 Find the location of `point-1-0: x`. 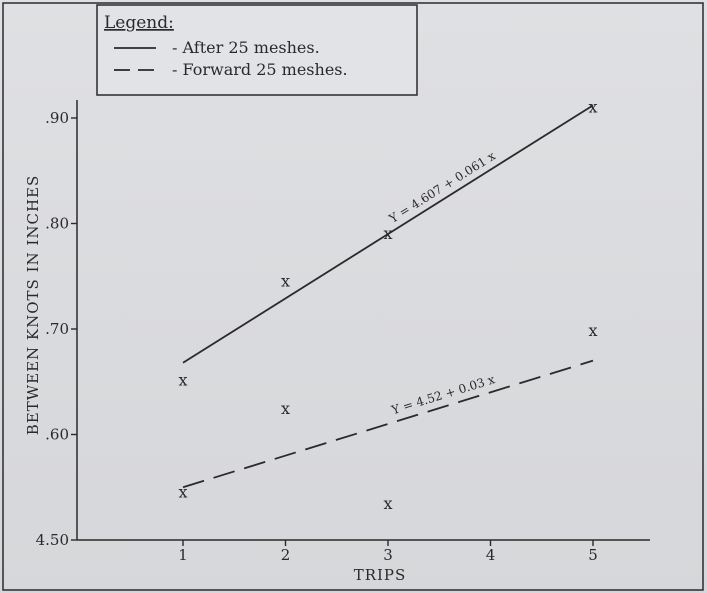

point-1-0: x is located at coordinates (182, 492).